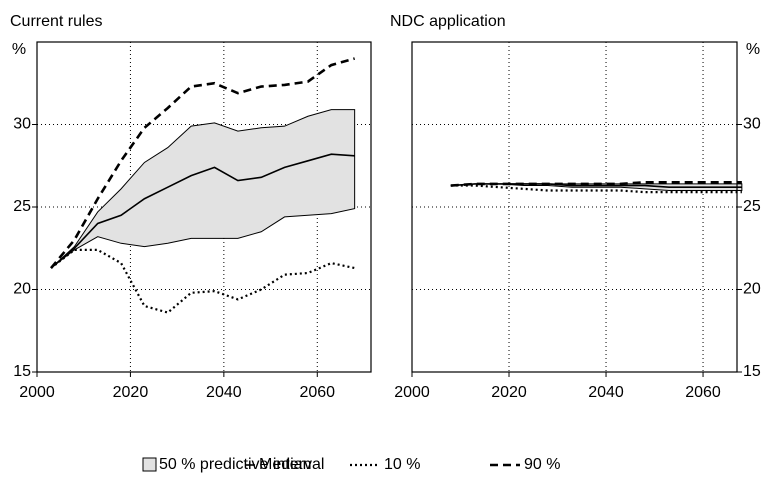 This screenshot has height=482, width=781. What do you see at coordinates (149, 464) in the screenshot?
I see `legend-swatch` at bounding box center [149, 464].